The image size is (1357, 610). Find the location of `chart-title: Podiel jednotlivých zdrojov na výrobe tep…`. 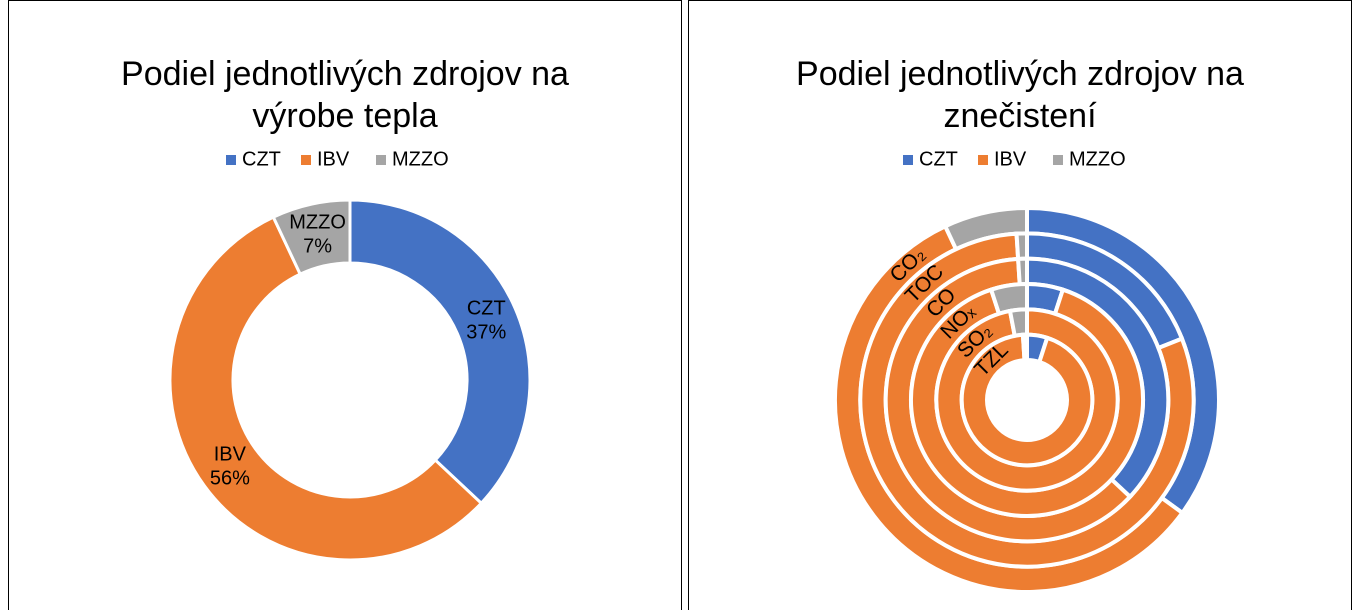

chart-title: Podiel jednotlivých zdrojov na výrobe tep… is located at coordinates (345, 95).